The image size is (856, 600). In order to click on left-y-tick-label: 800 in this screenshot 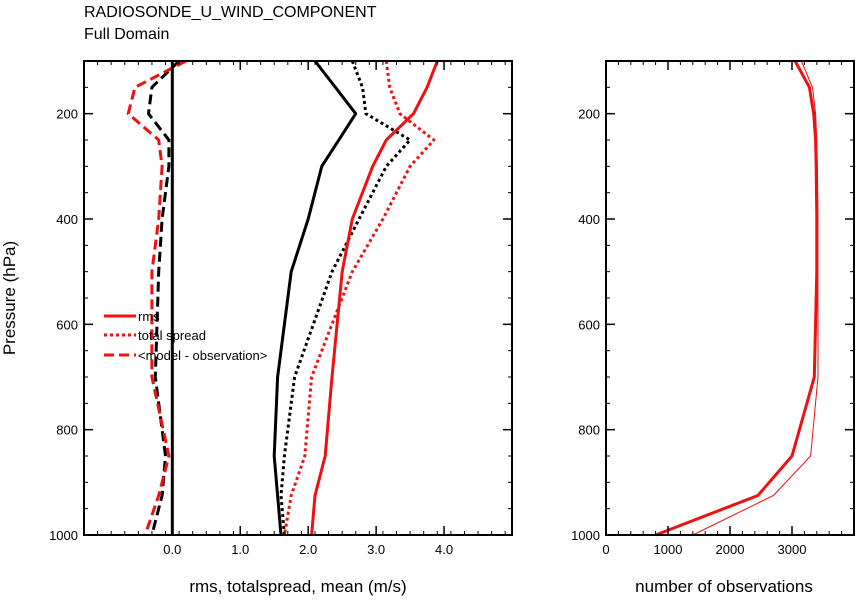, I will do `click(67, 430)`.